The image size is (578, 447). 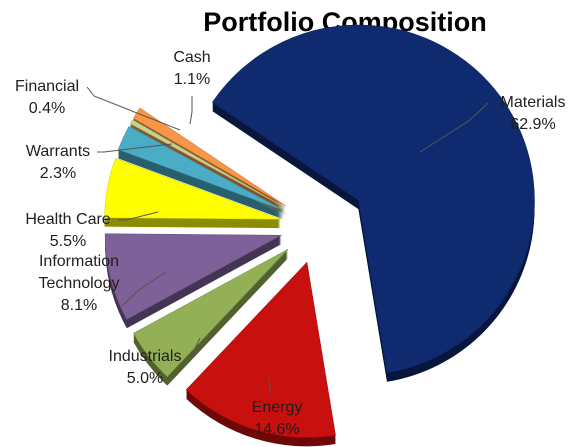 What do you see at coordinates (191, 110) in the screenshot?
I see `leader-line-cash` at bounding box center [191, 110].